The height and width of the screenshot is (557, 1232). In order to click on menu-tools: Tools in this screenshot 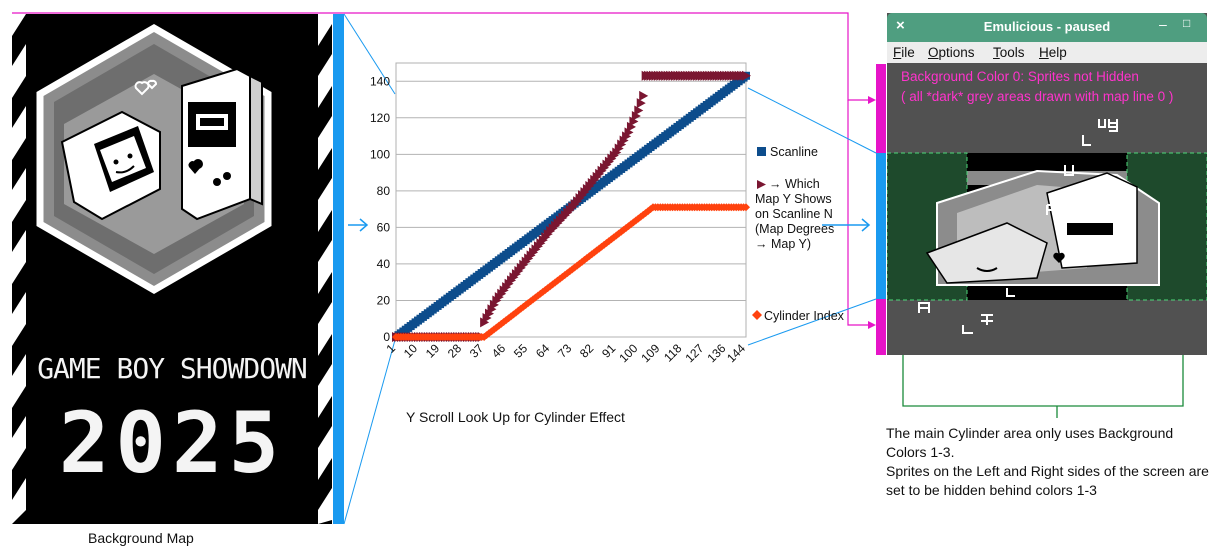, I will do `click(1009, 52)`.